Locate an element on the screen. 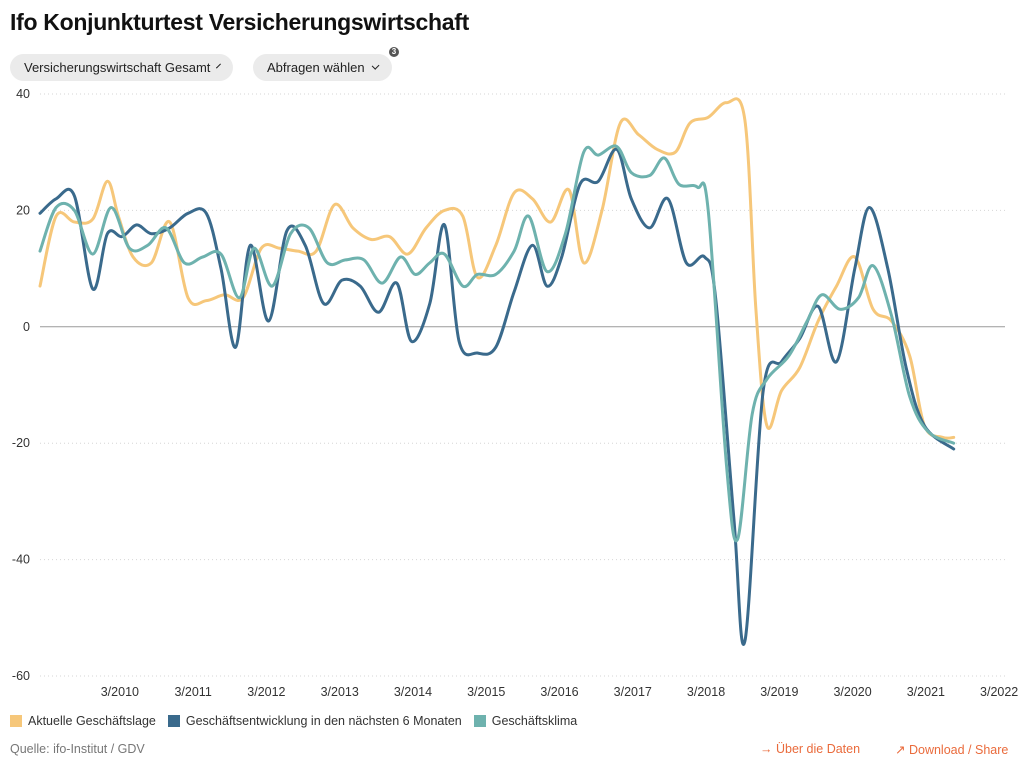 The width and height of the screenshot is (1024, 768). x-tick-label: 3/2021 is located at coordinates (926, 692).